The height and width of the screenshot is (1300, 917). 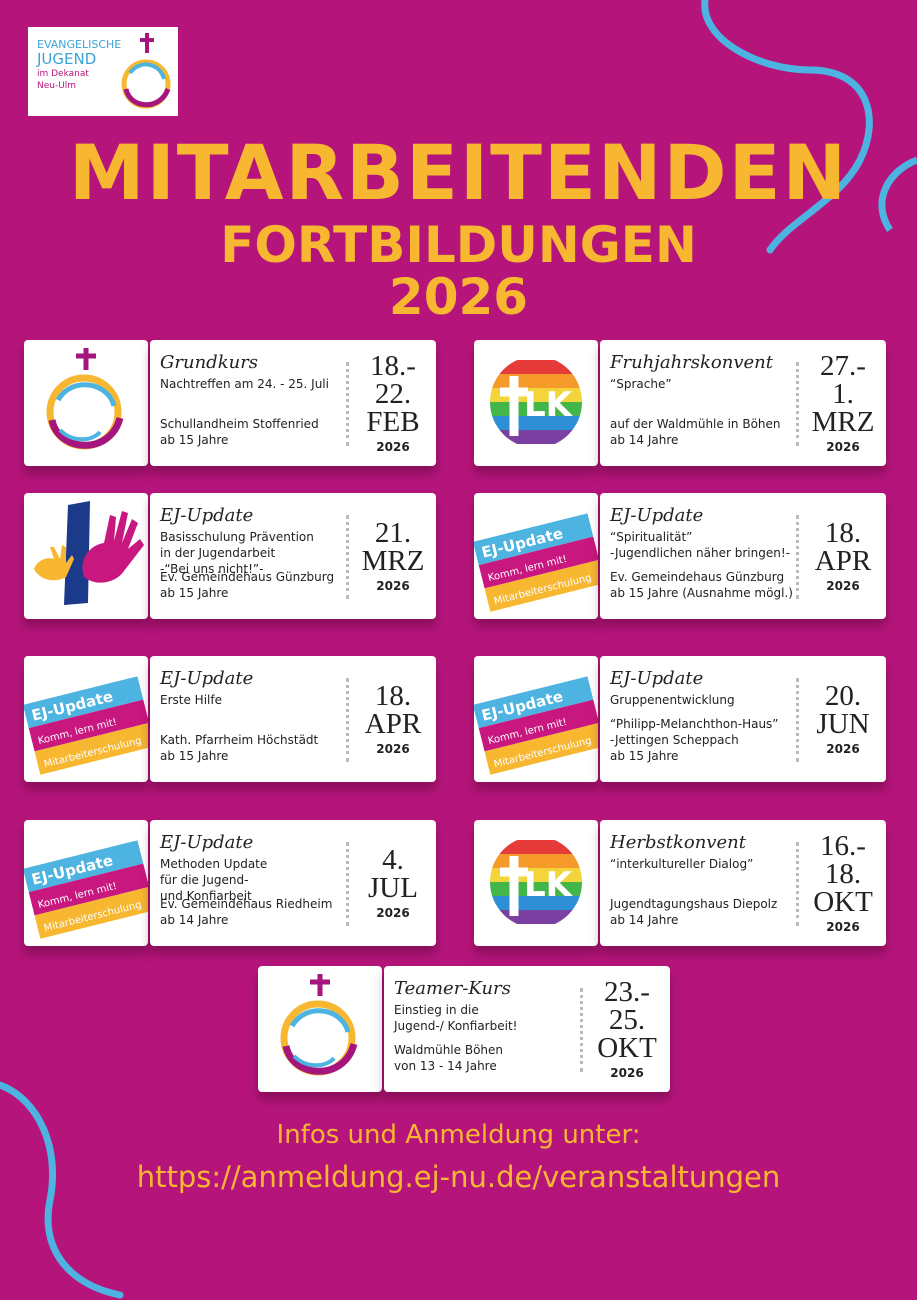 What do you see at coordinates (209, 362) in the screenshot?
I see `event-title: Grundkurs` at bounding box center [209, 362].